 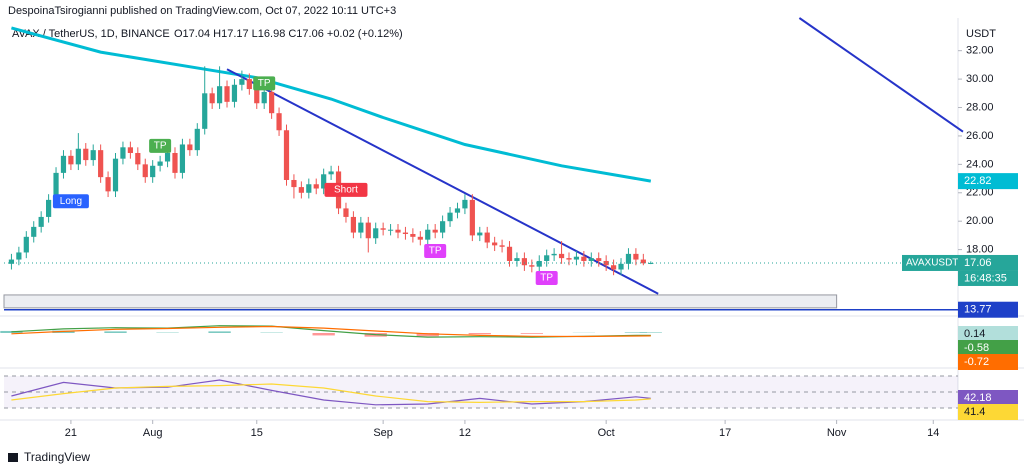 I want to click on y-tick-label: 32.00, so click(x=980, y=51).